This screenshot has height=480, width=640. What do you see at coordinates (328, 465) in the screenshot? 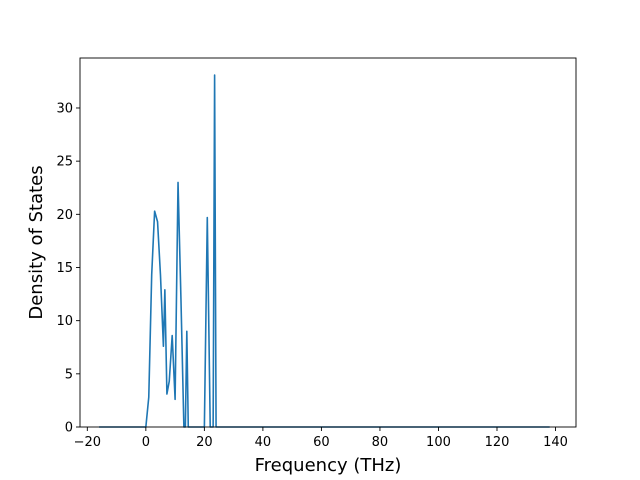
I see `x-axis-label: Frequency (THz)` at bounding box center [328, 465].